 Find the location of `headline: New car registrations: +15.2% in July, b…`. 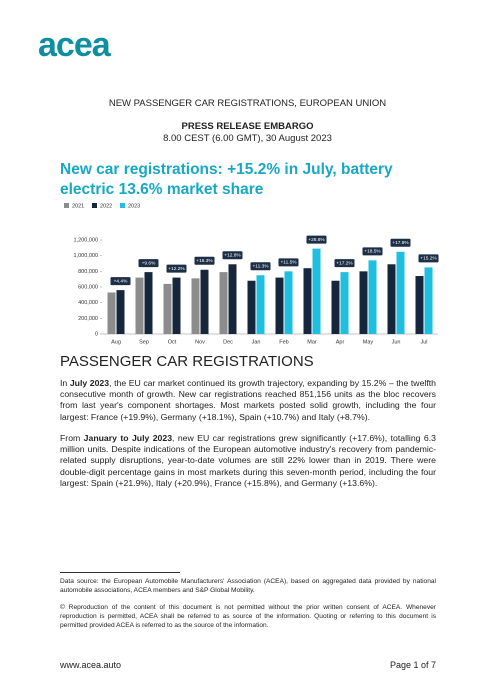

headline: New car registrations: +15.2% in July, b… is located at coordinates (226, 179).